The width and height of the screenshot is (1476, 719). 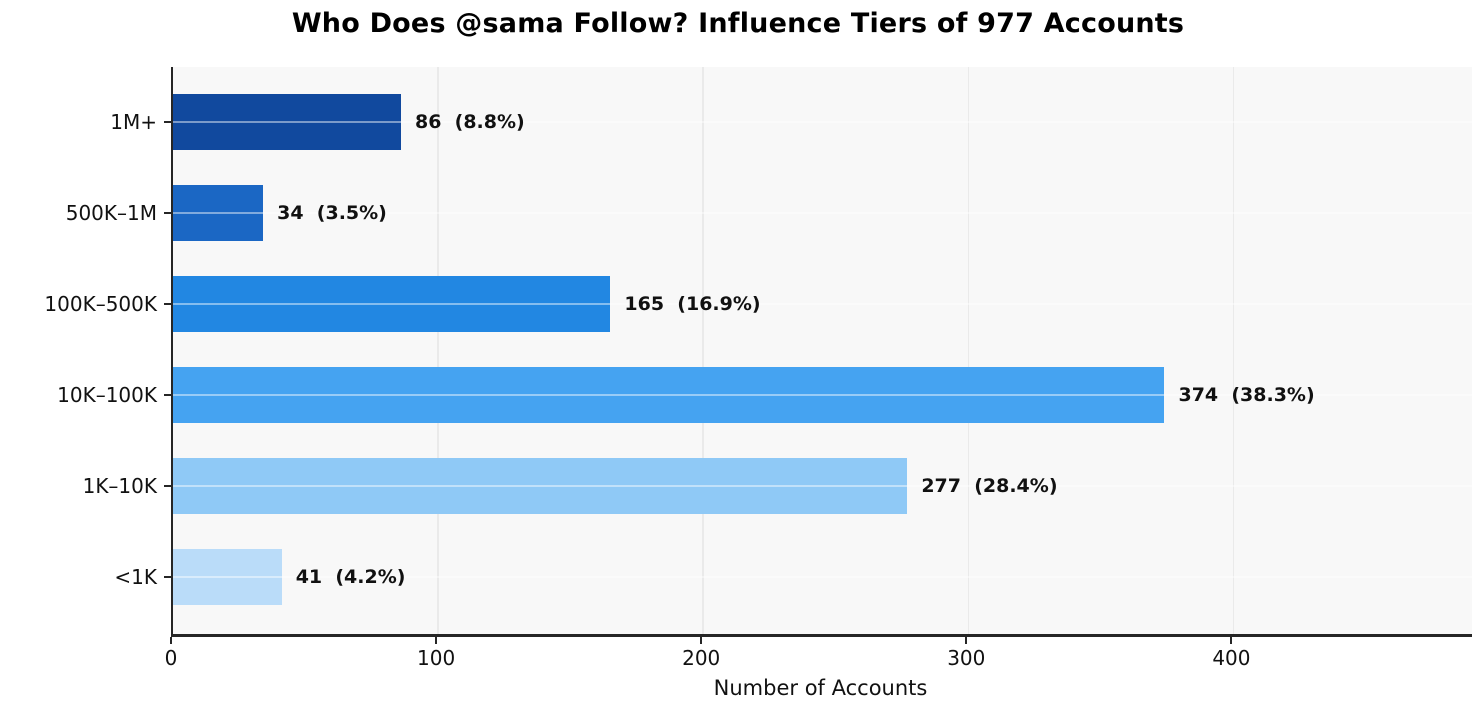 I want to click on x-tick-label: 200, so click(x=701, y=658).